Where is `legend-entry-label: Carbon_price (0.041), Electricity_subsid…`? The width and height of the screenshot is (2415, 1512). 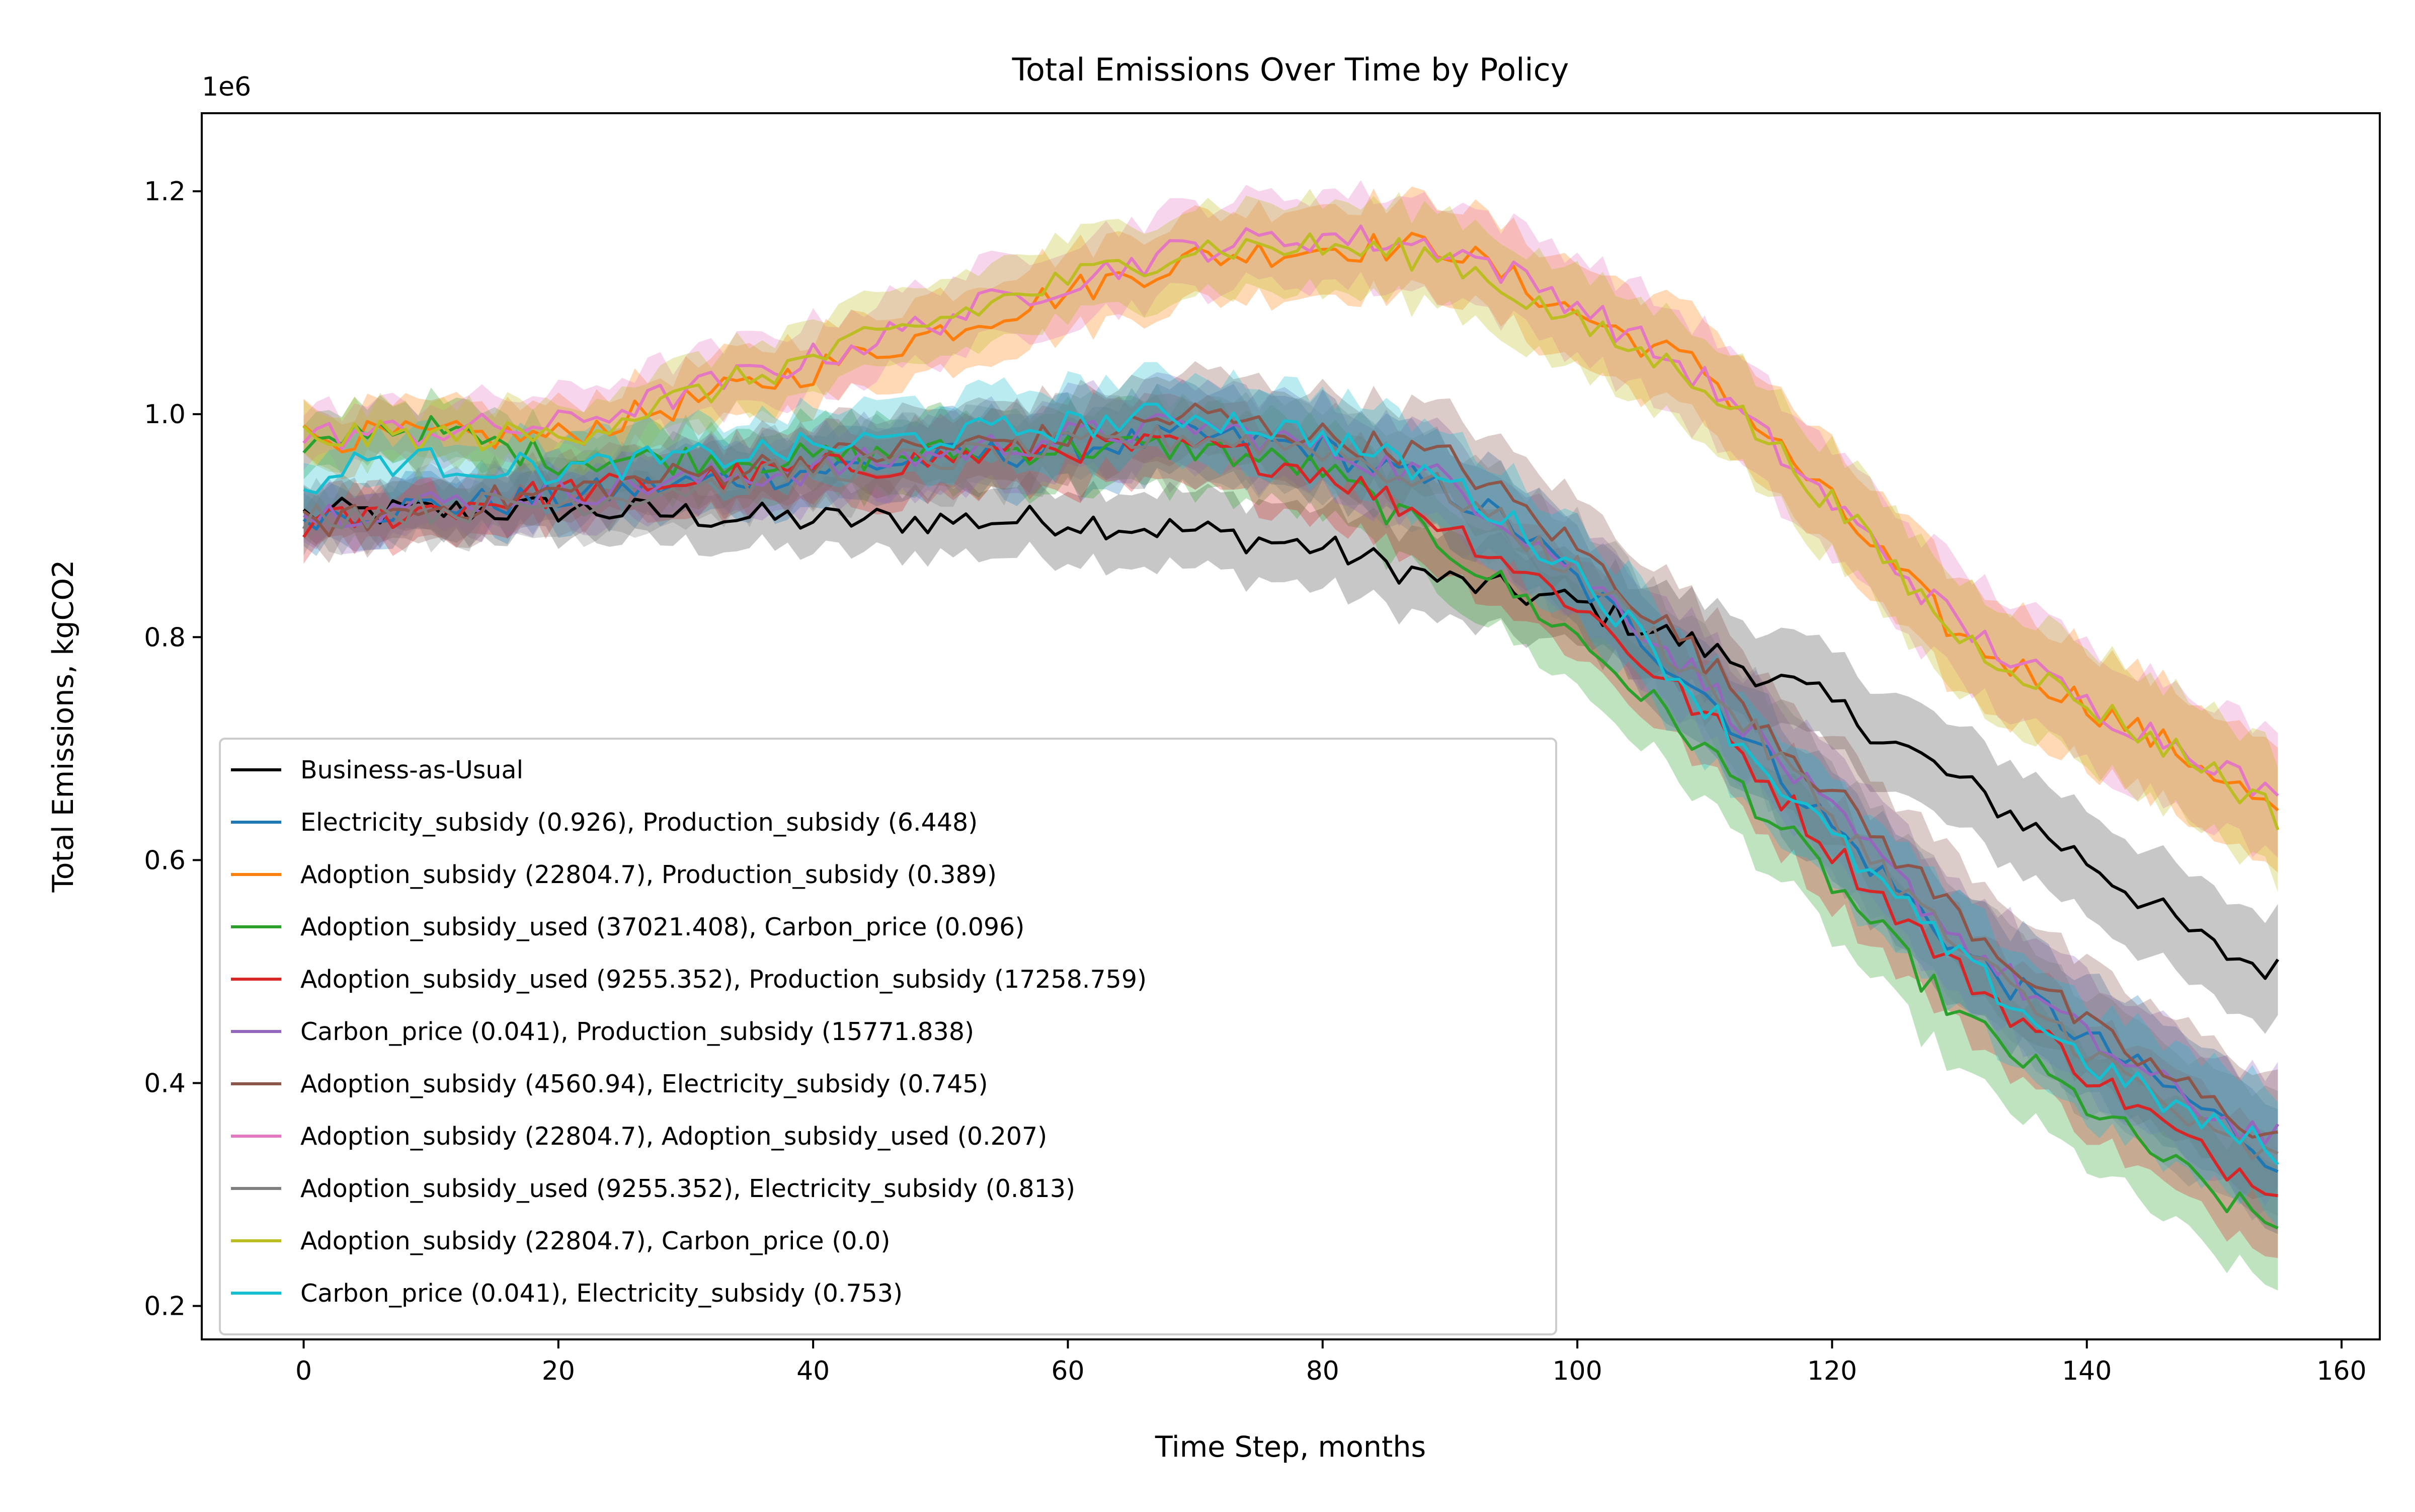 legend-entry-label: Carbon_price (0.041), Electricity_subsid… is located at coordinates (601, 1294).